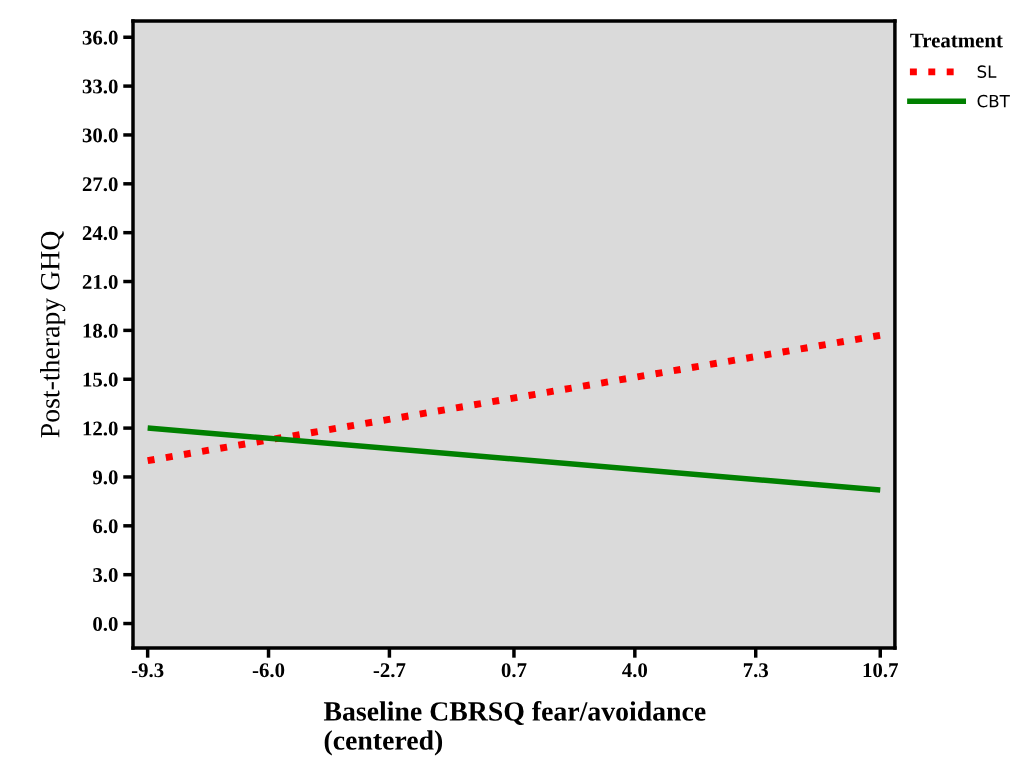 Image resolution: width=1031 pixels, height=776 pixels. Describe the element at coordinates (514, 670) in the screenshot. I see `x-tick-label: 0.7` at that location.